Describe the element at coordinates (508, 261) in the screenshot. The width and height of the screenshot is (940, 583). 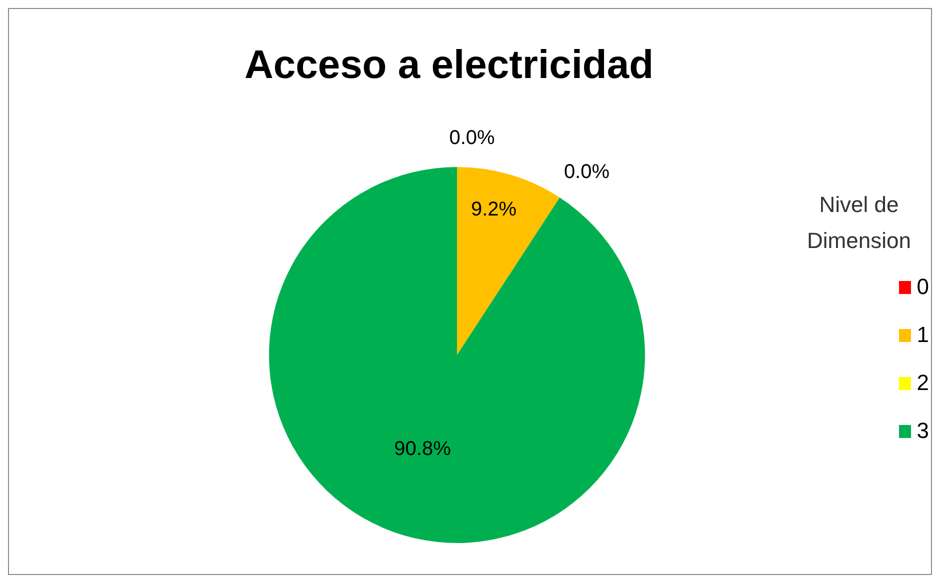
I see `pie-slice` at that location.